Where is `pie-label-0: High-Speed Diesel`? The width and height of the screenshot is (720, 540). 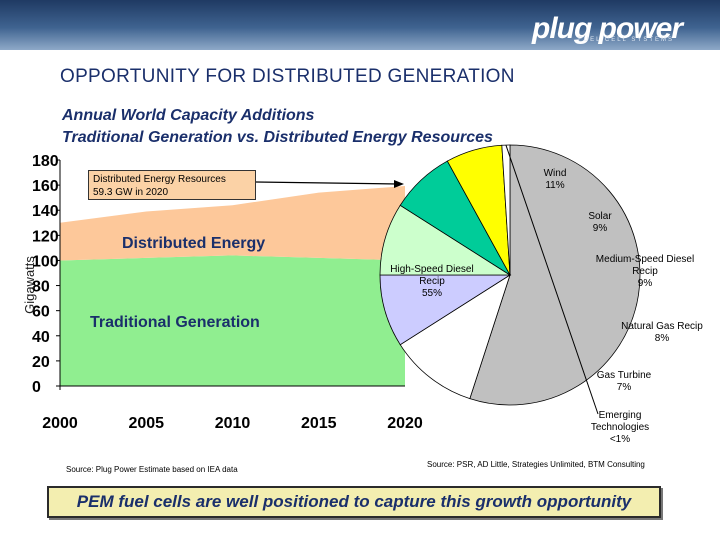 pie-label-0: High-Speed Diesel is located at coordinates (431, 269).